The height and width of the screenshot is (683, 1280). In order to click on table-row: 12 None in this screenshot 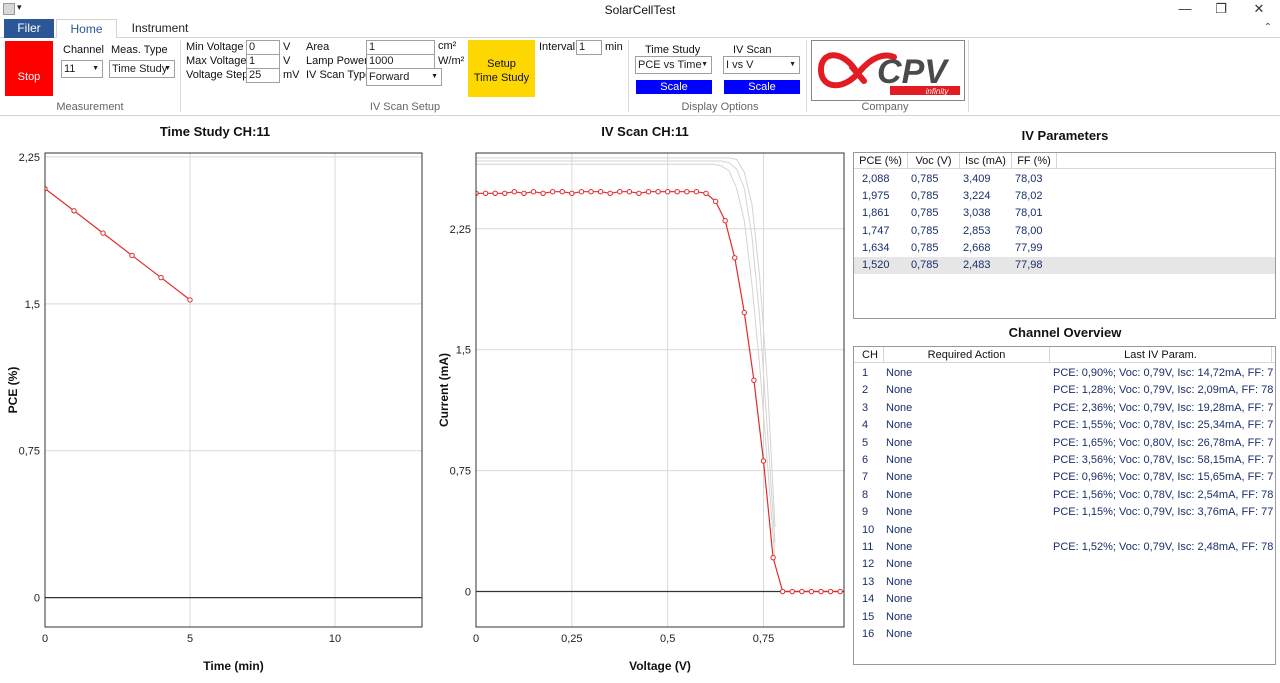, I will do `click(1064, 564)`.